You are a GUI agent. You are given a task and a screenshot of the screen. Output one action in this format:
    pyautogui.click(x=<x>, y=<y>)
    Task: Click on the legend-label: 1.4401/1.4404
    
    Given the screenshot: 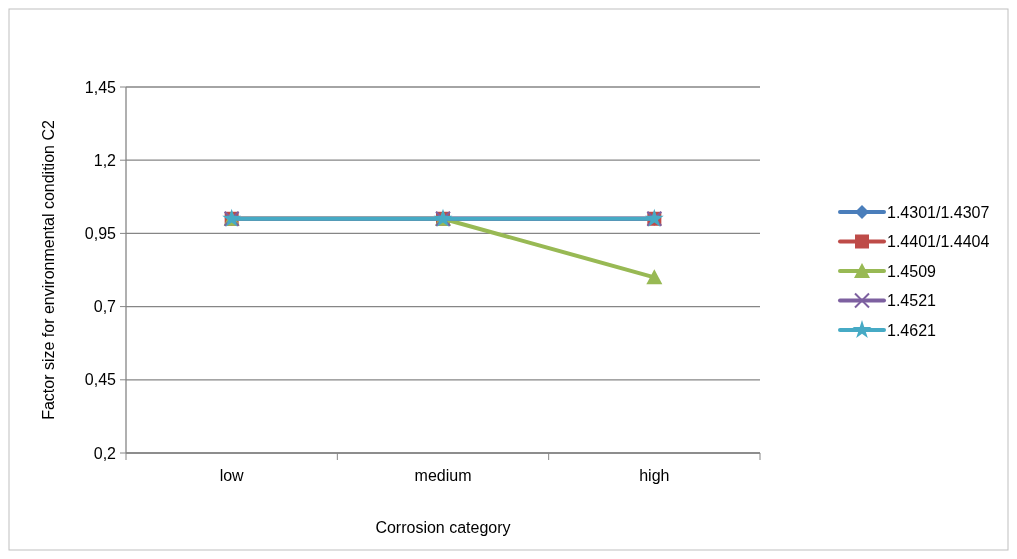 What is the action you would take?
    pyautogui.click(x=938, y=242)
    